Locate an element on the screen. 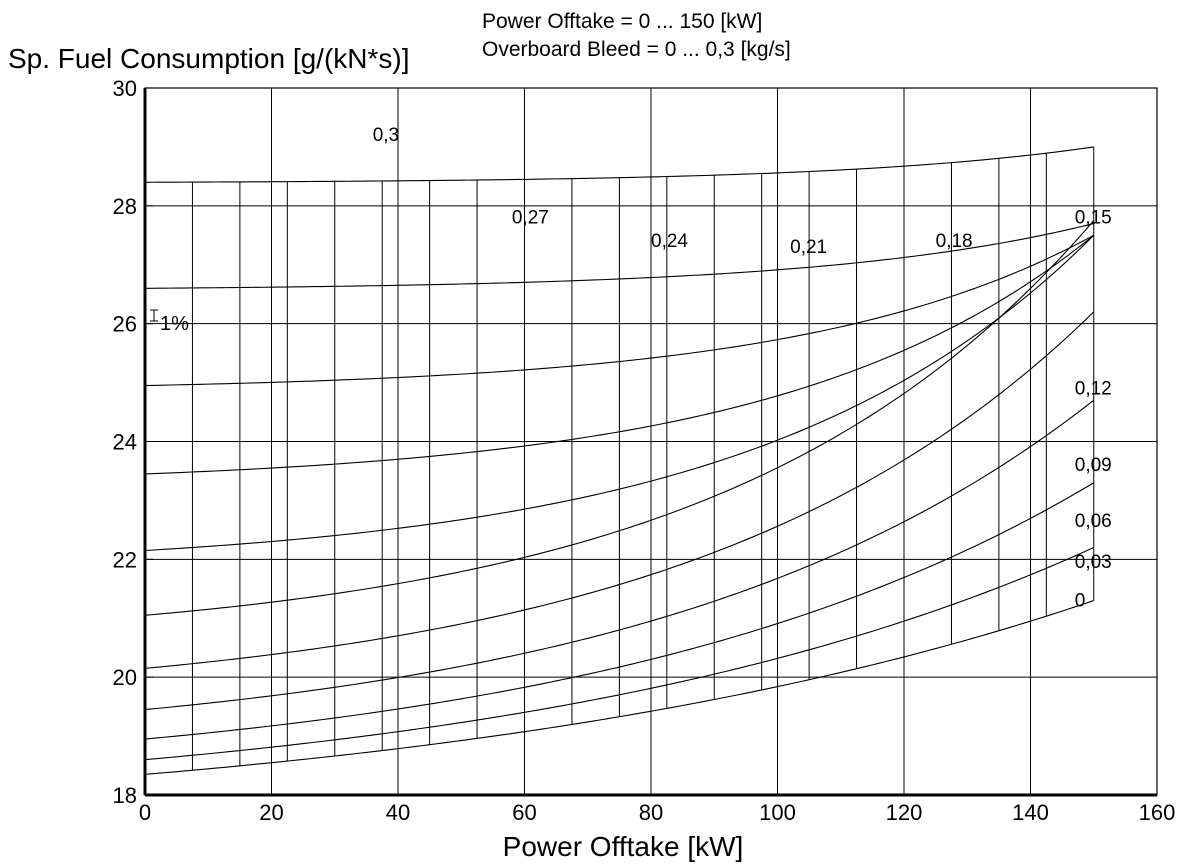 The height and width of the screenshot is (866, 1196). y-tick-label: 22 is located at coordinates (125, 559).